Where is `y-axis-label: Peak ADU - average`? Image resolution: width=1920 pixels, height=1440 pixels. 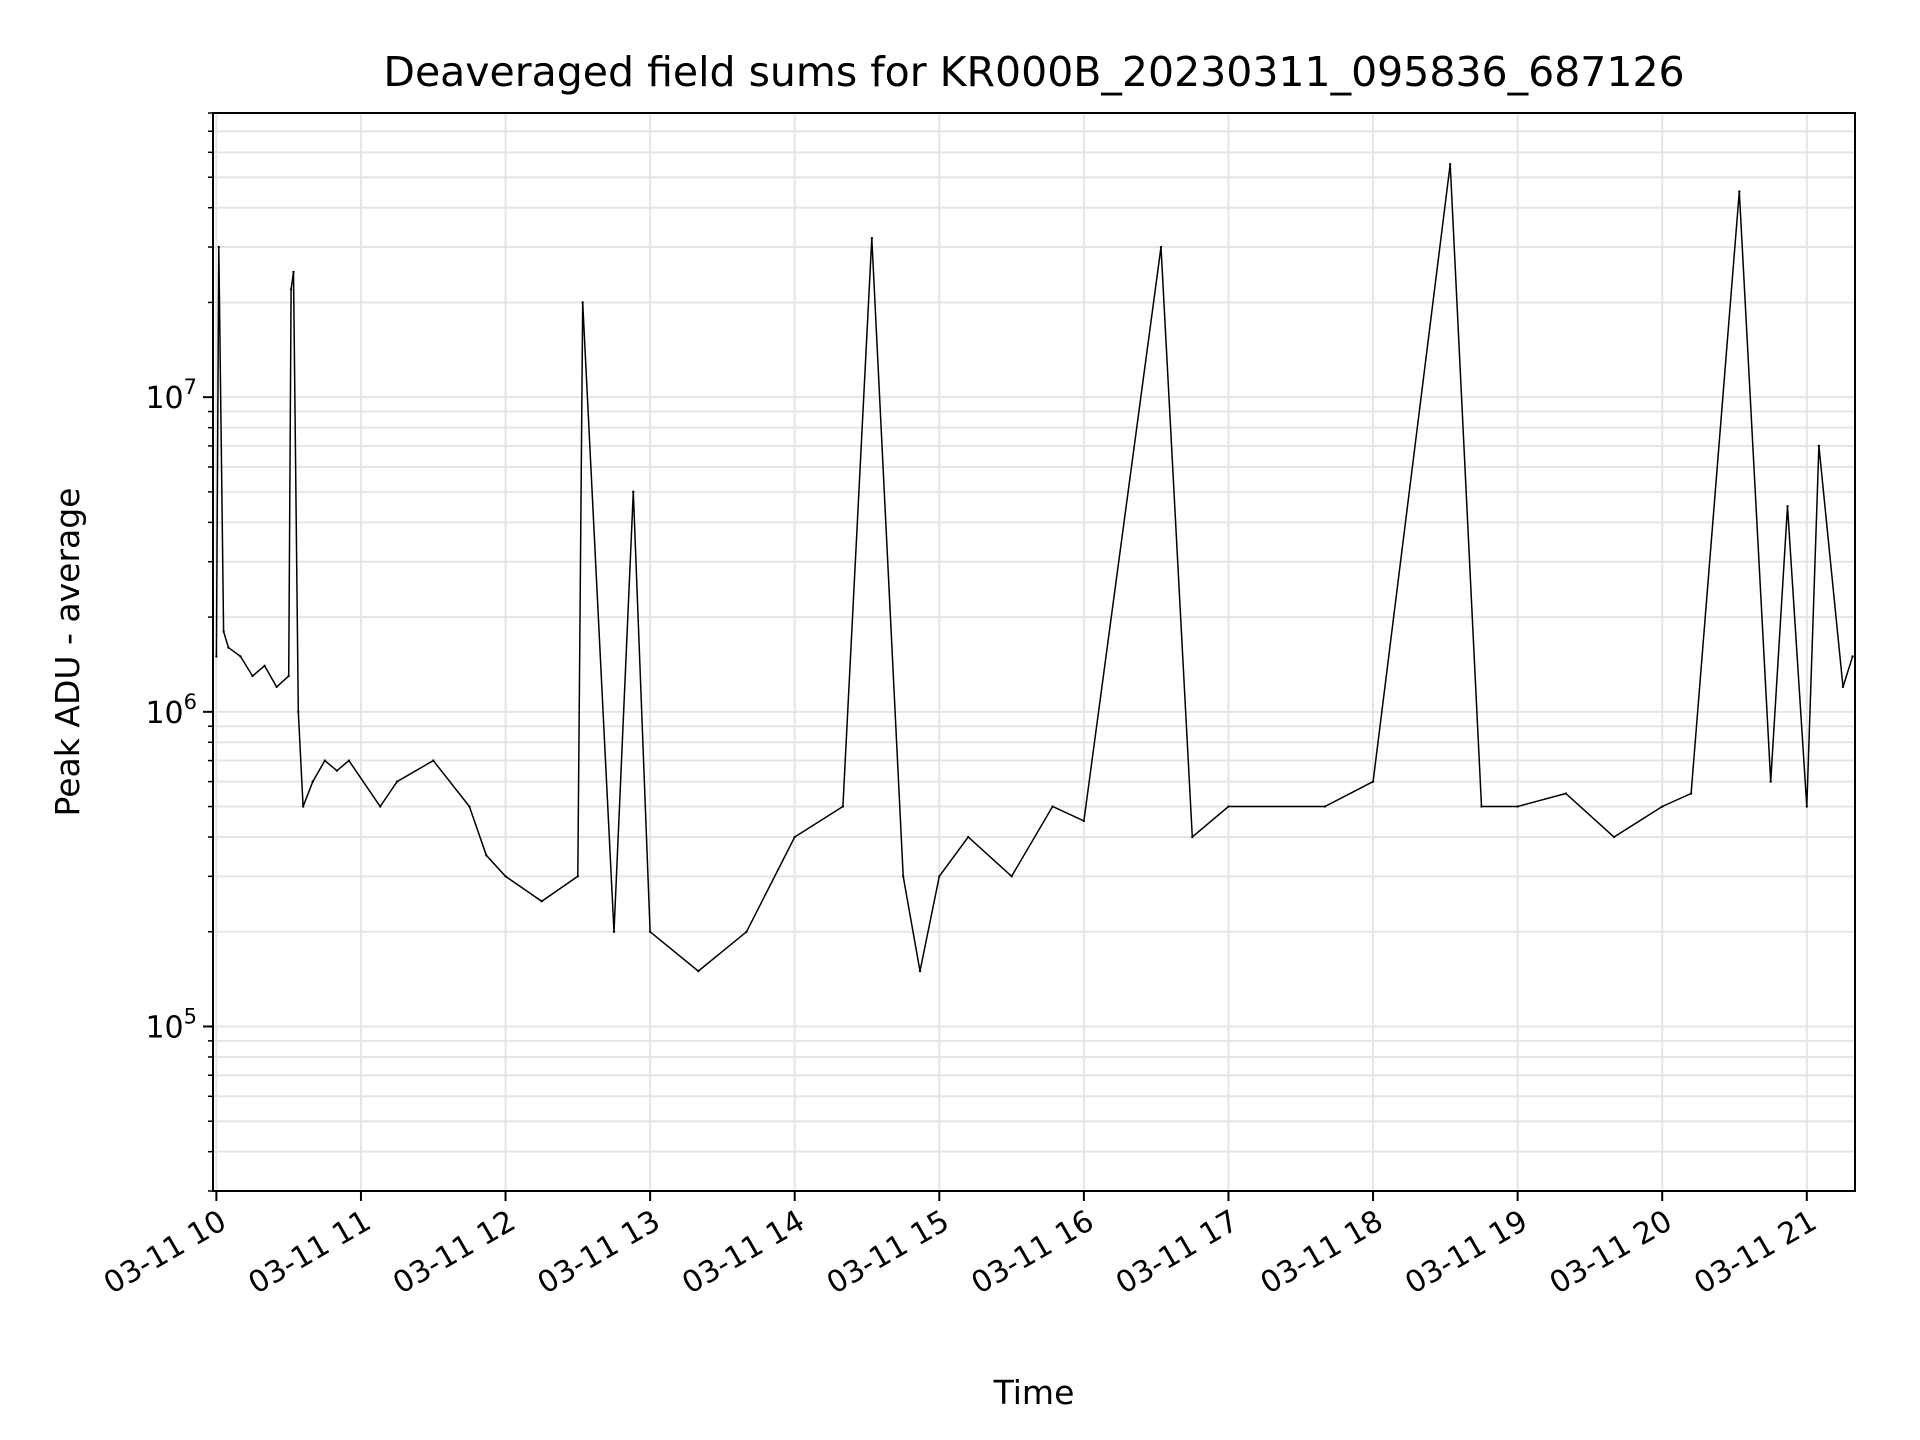
y-axis-label: Peak ADU - average is located at coordinates (67, 652).